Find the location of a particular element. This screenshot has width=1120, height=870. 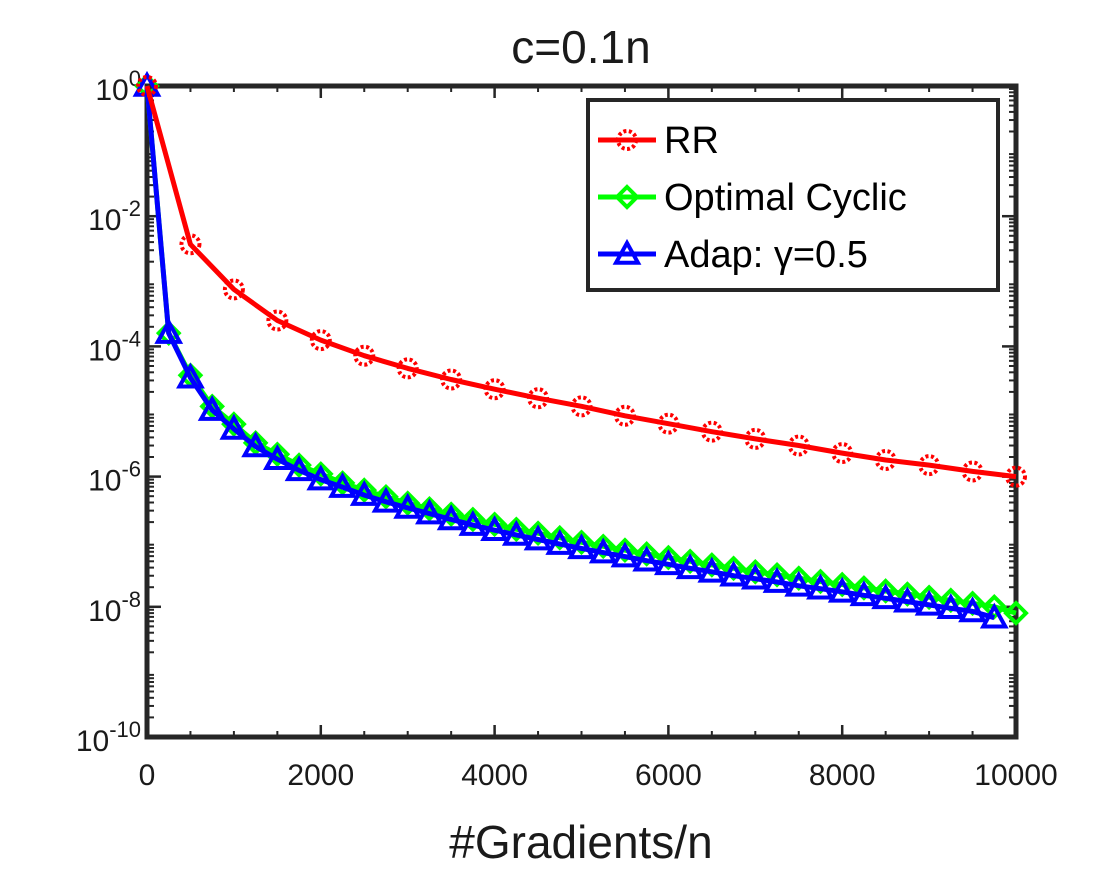

x-tick-label: 6000 is located at coordinates (668, 775).